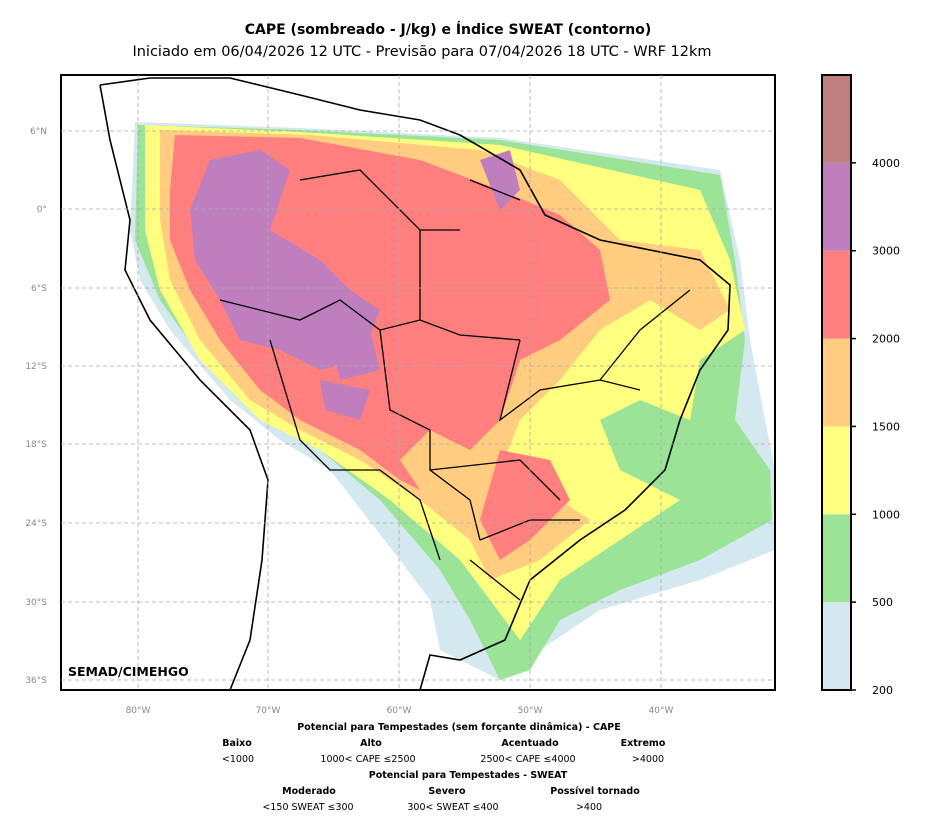 The height and width of the screenshot is (833, 926). Describe the element at coordinates (661, 711) in the screenshot. I see `lon-tick-label: 40°W` at that location.